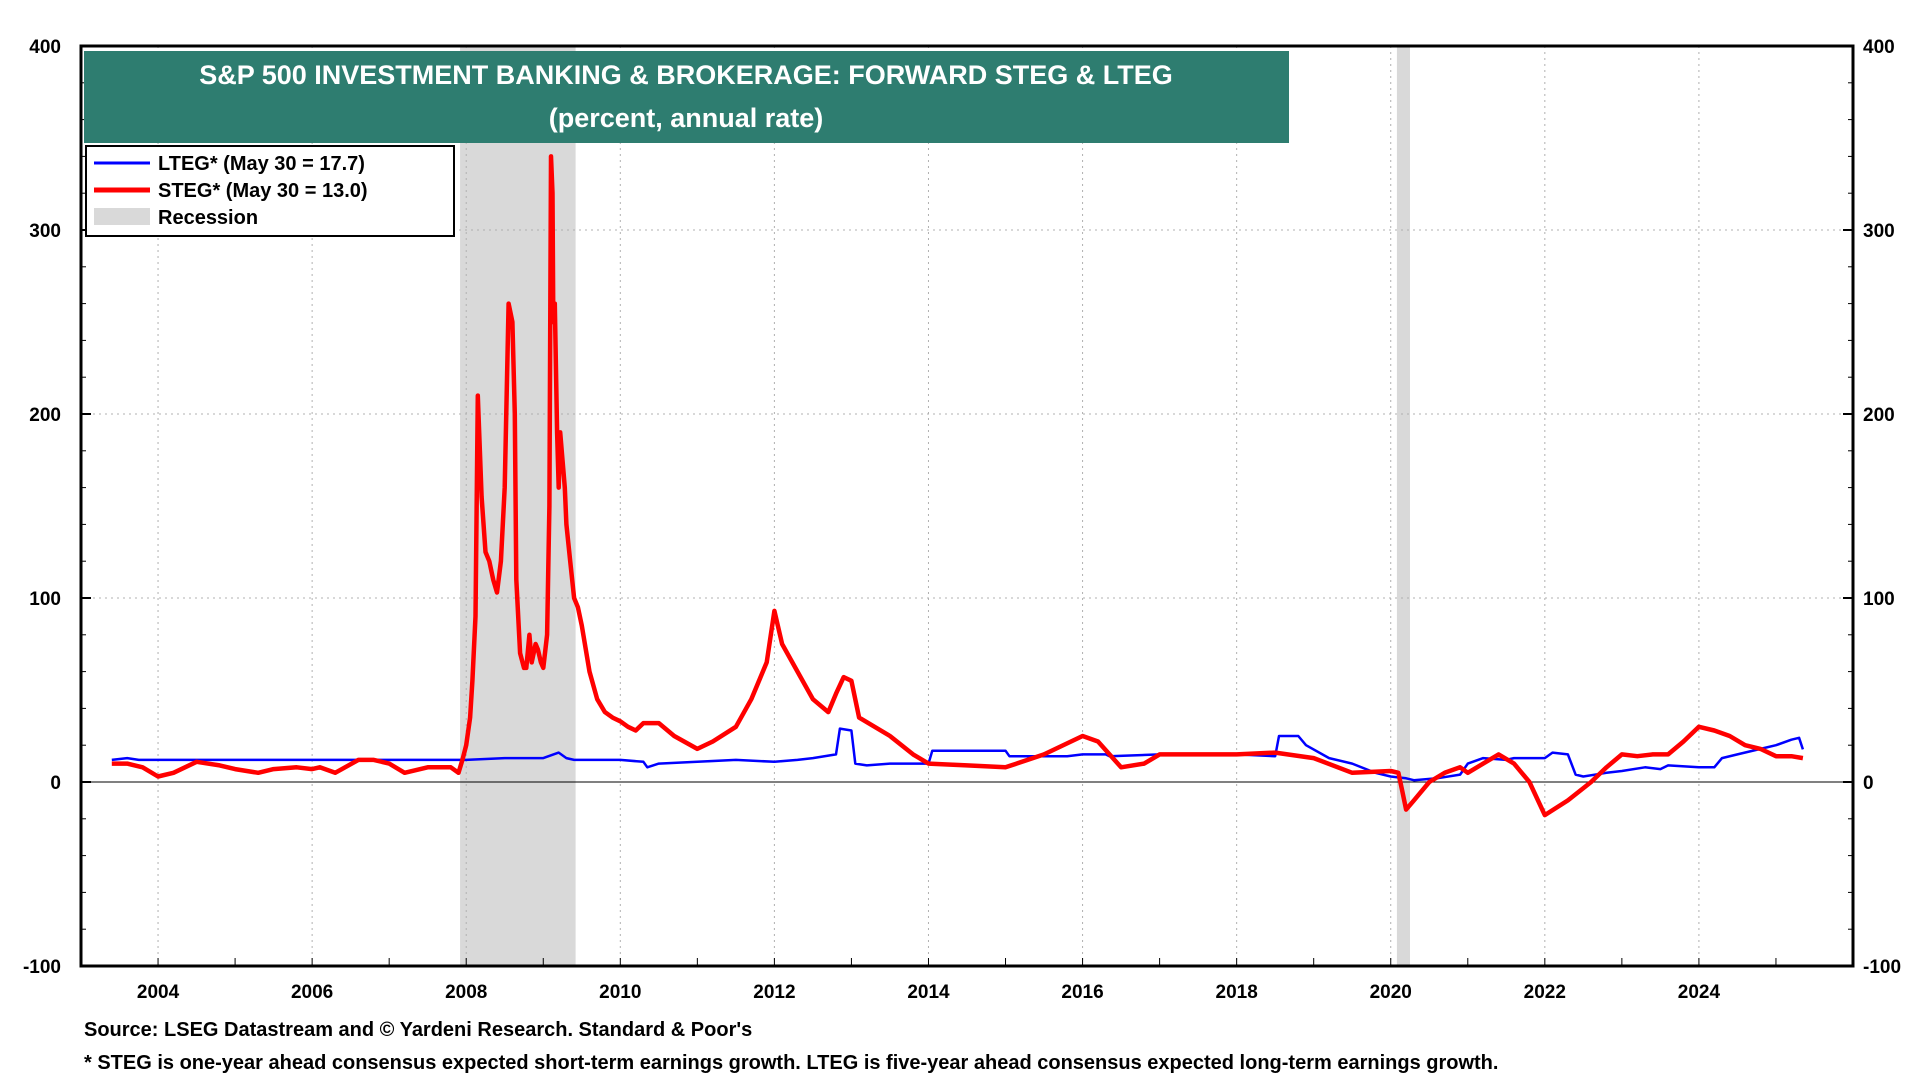 This screenshot has height=1080, width=1920. What do you see at coordinates (1868, 783) in the screenshot?
I see `y-tick-label-right: 0` at bounding box center [1868, 783].